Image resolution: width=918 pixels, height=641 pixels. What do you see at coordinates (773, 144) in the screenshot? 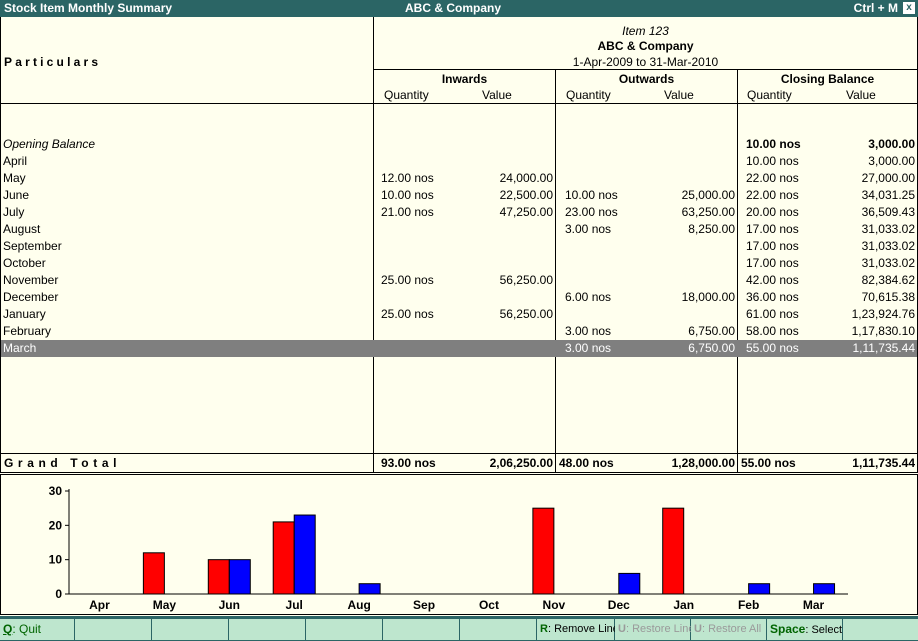
I see `row-cl-qty: 10.00 nos` at bounding box center [773, 144].